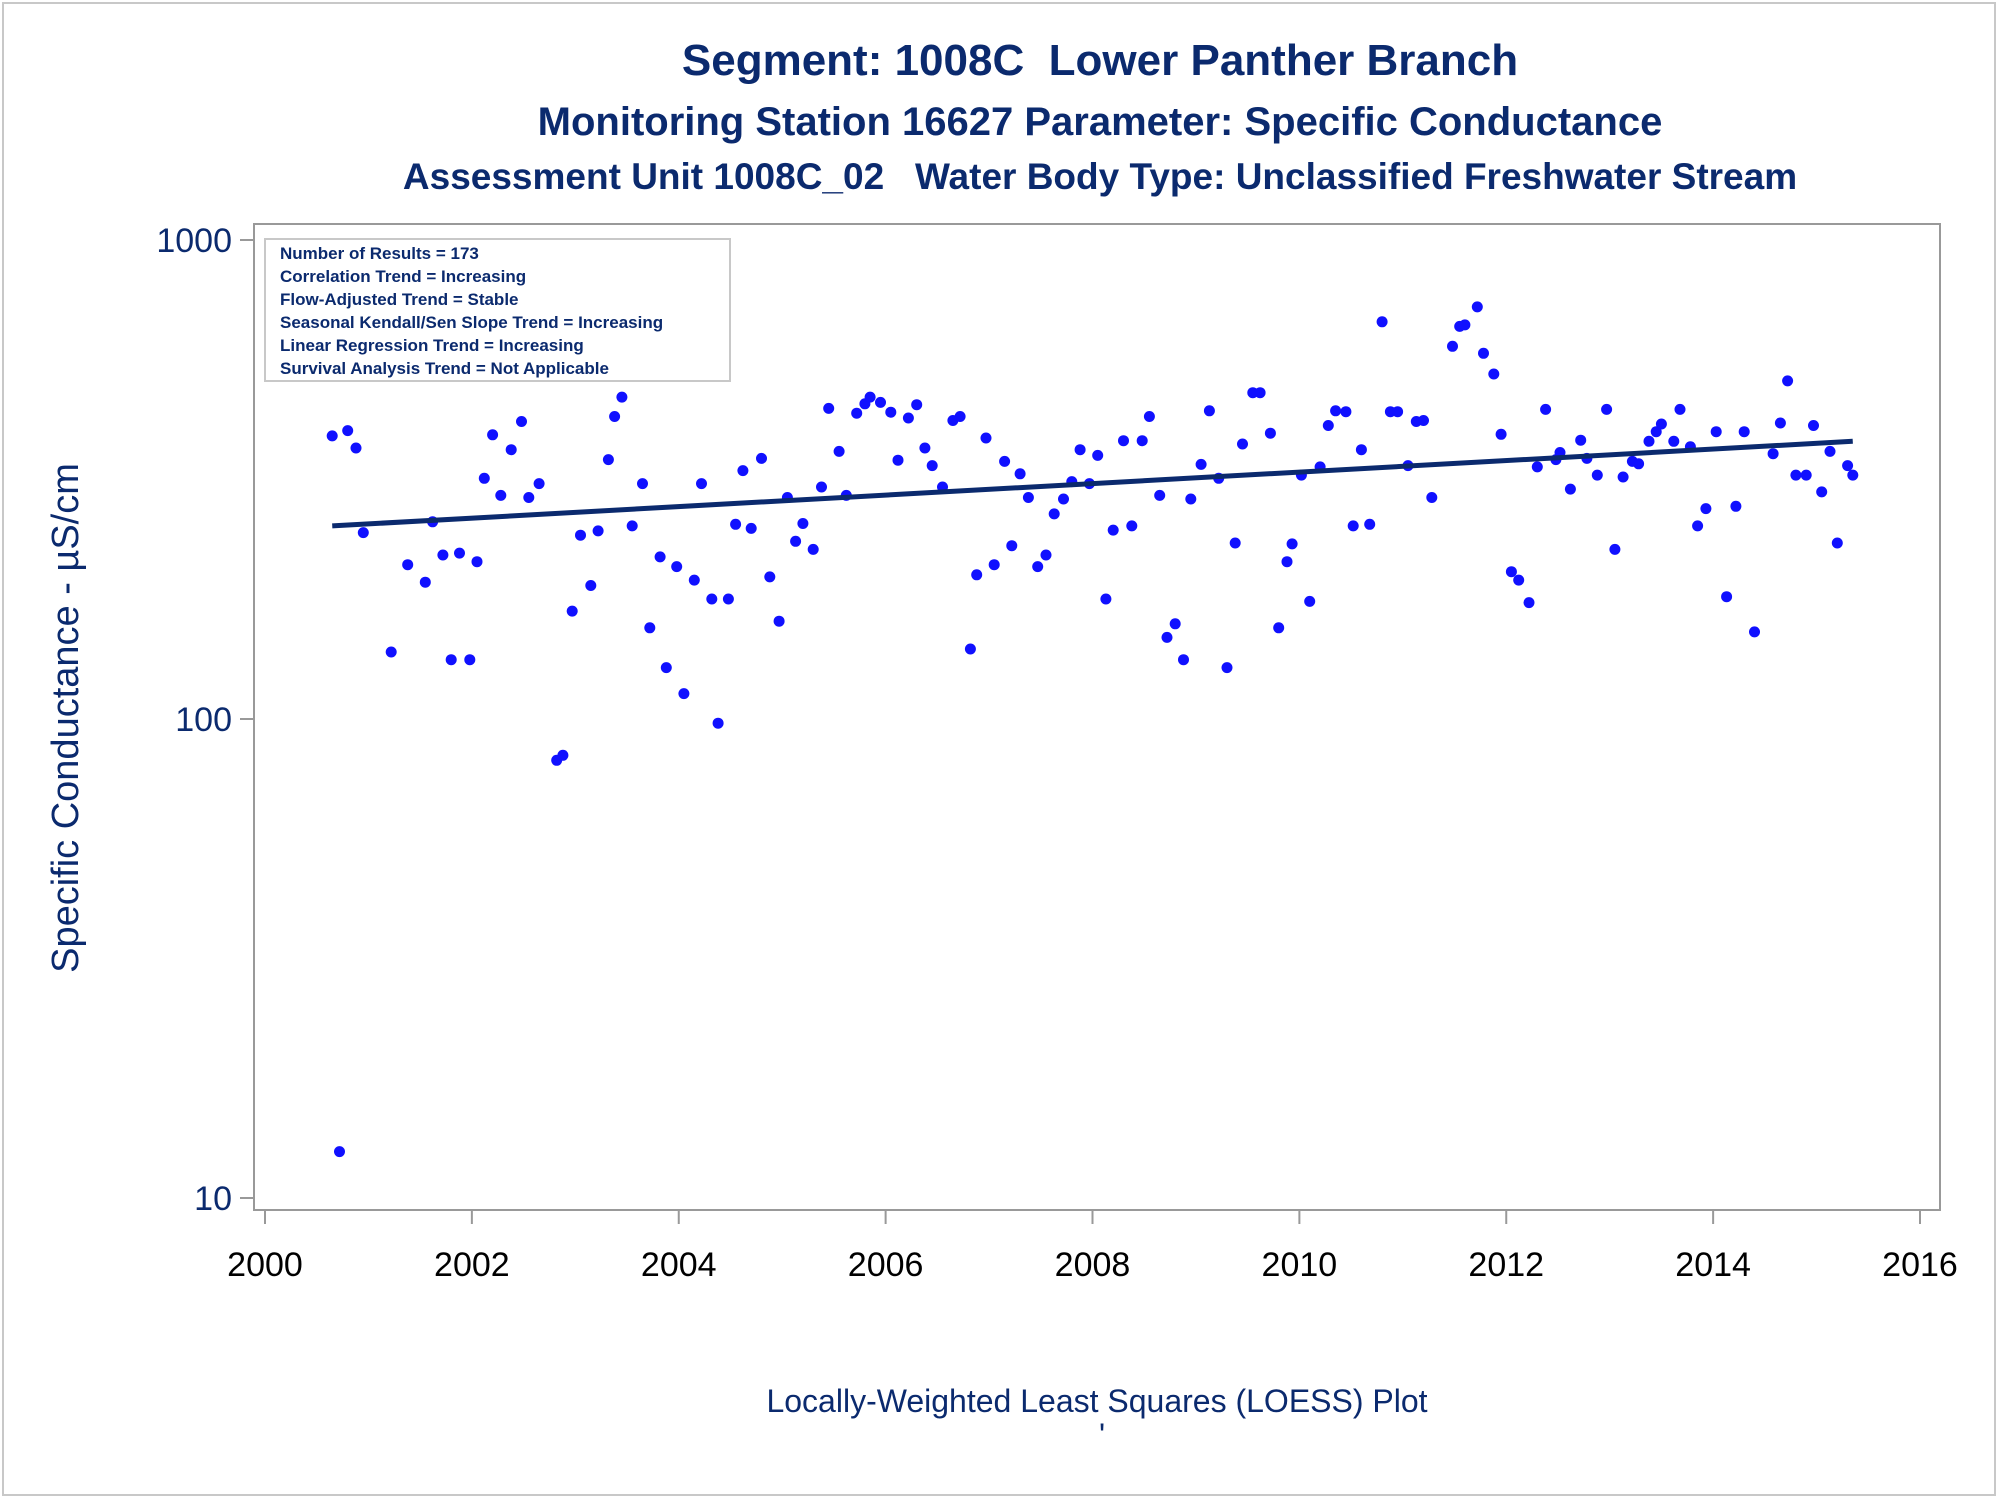 The width and height of the screenshot is (2000, 1500). I want to click on x-tick-label: 2004, so click(679, 1265).